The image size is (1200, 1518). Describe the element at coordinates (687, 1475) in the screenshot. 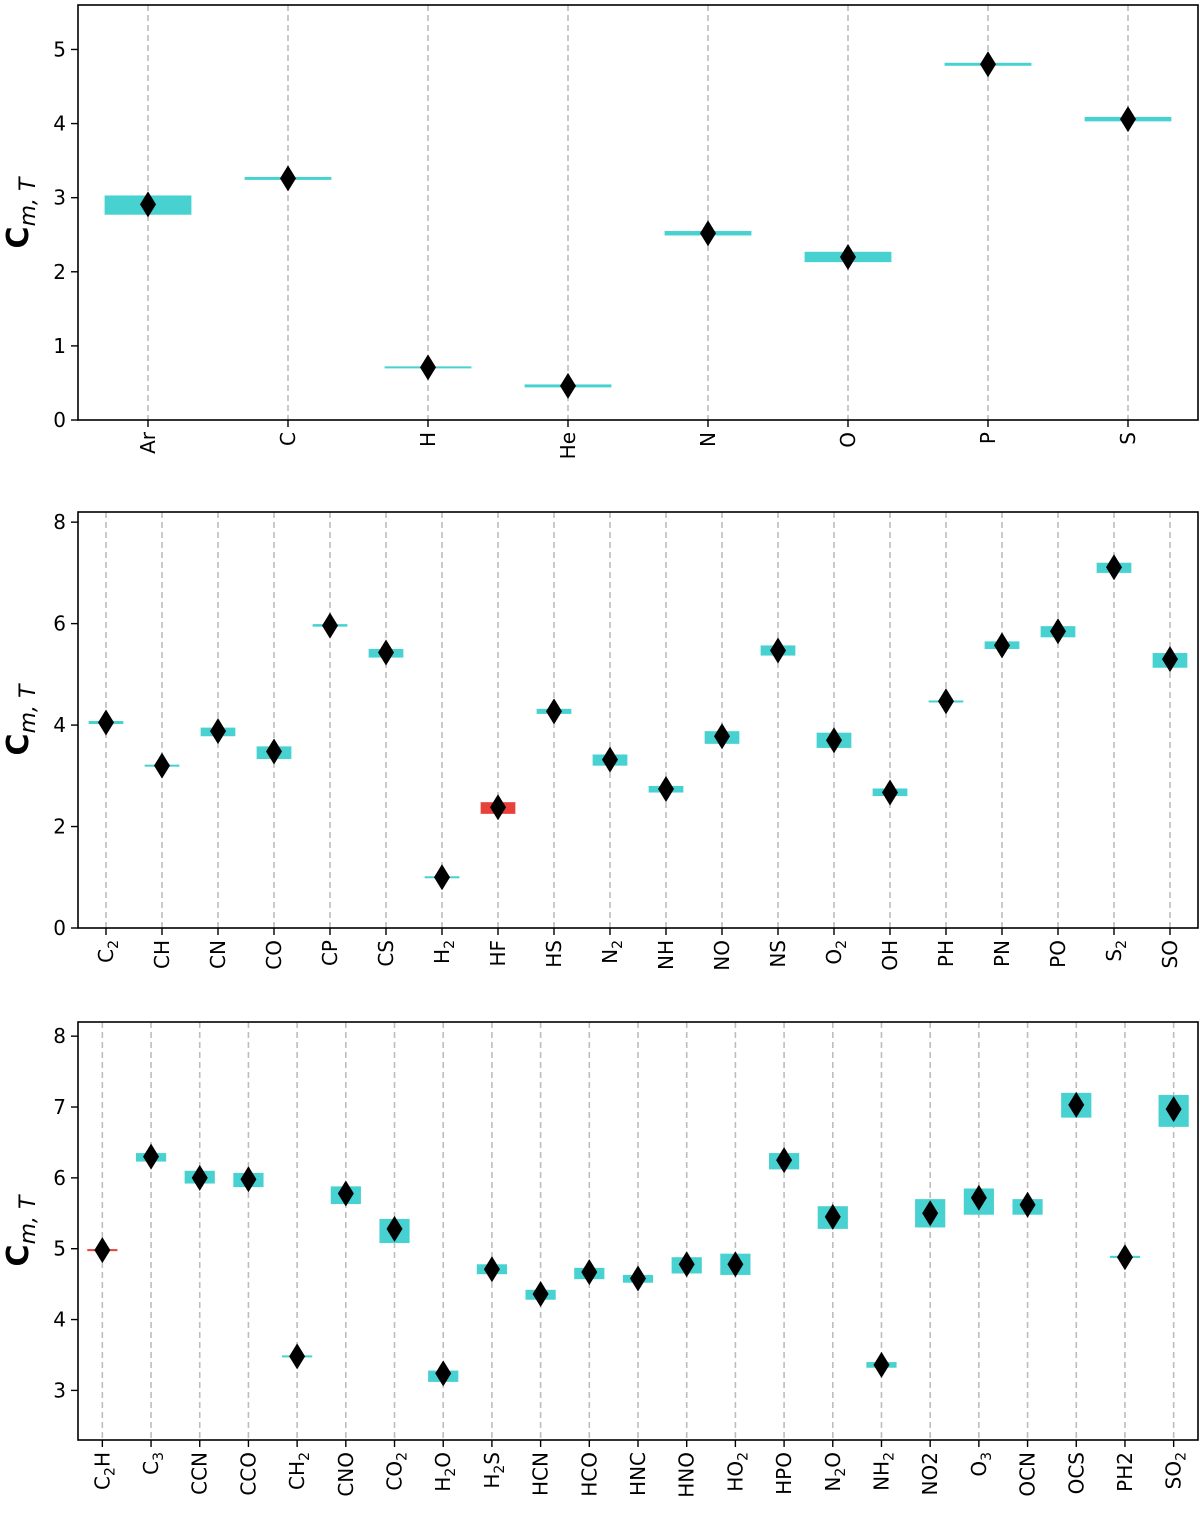

I see `x-tick-label: HNO` at that location.